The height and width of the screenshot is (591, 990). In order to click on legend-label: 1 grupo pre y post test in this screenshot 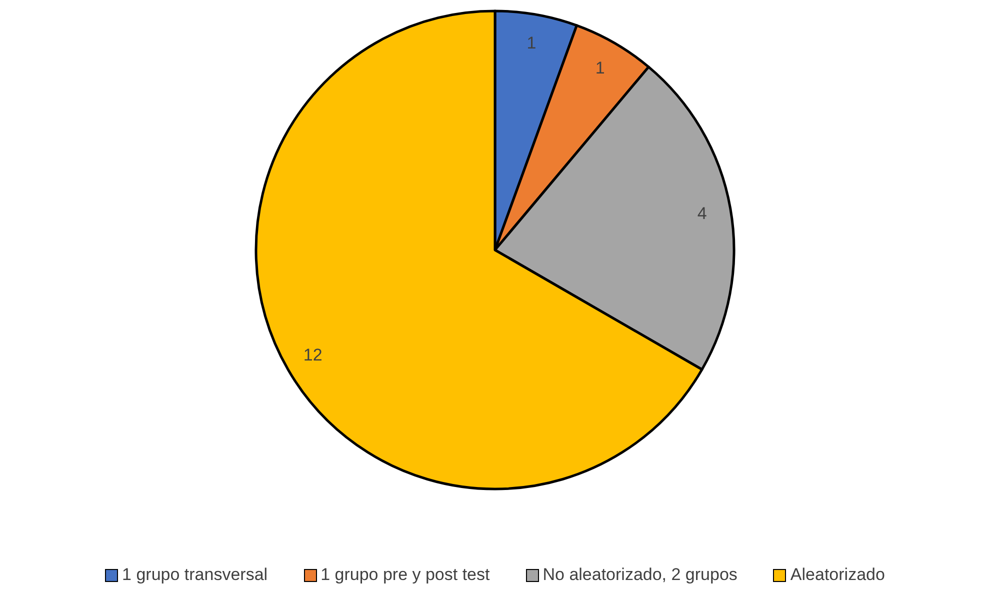, I will do `click(405, 575)`.